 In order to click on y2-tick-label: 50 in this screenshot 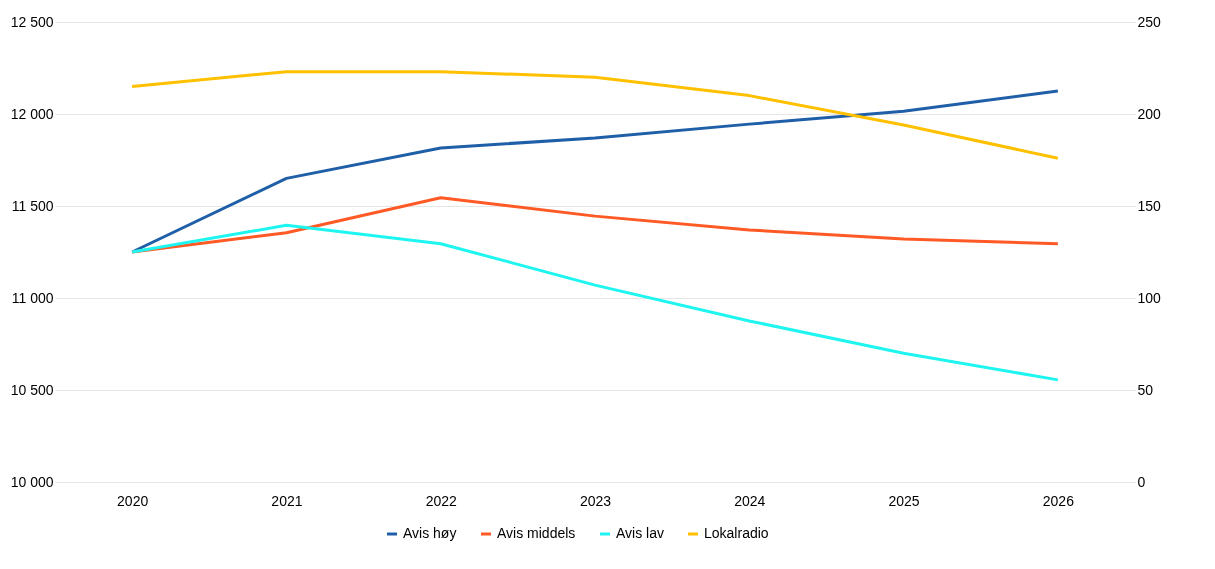, I will do `click(1145, 389)`.